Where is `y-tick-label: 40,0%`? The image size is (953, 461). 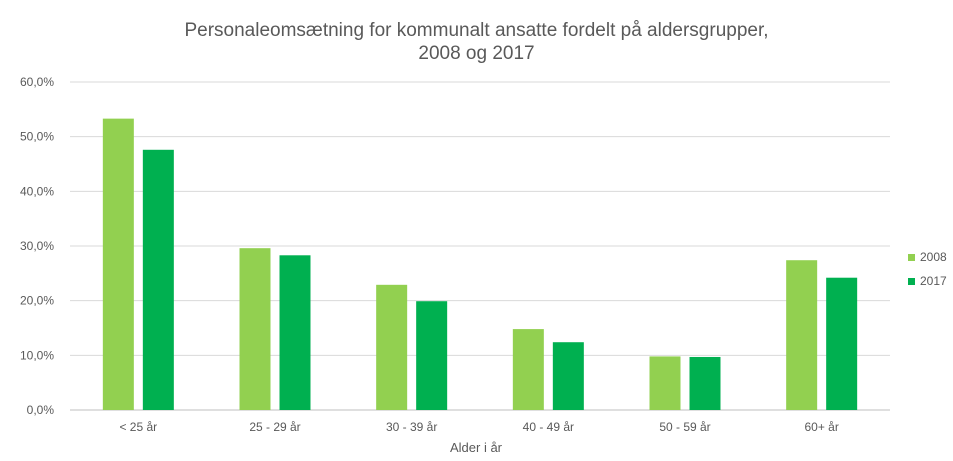
y-tick-label: 40,0% is located at coordinates (37, 191).